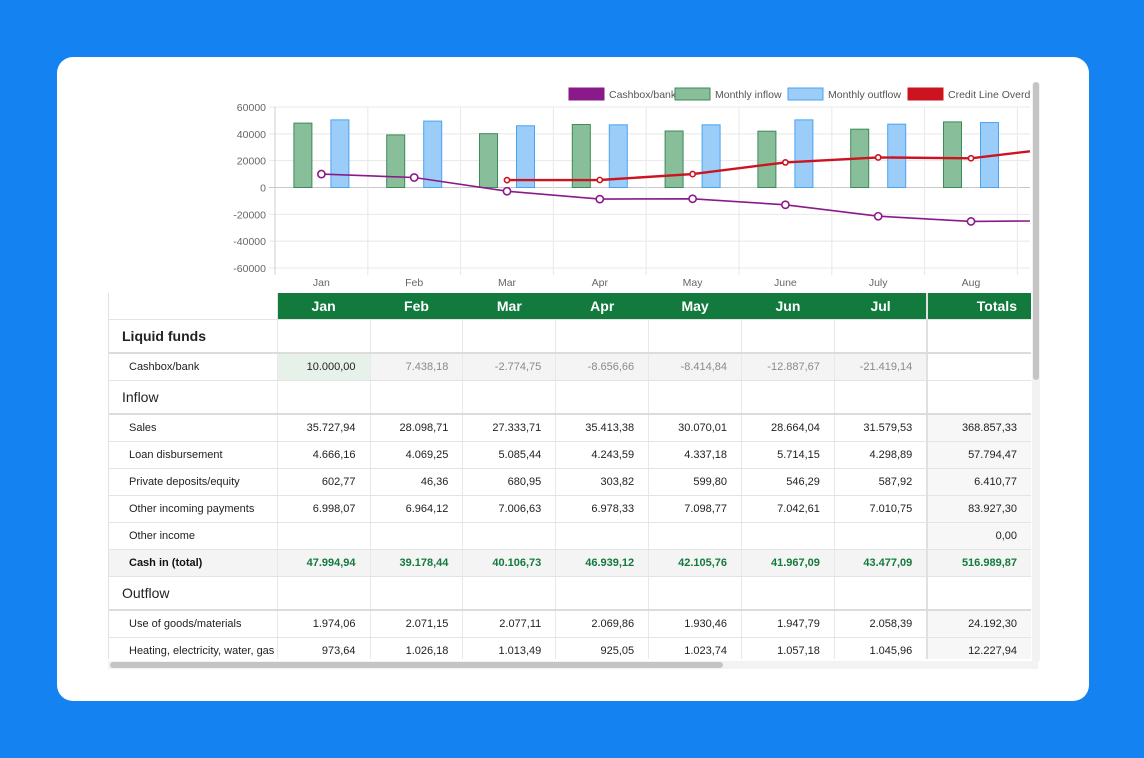  Describe the element at coordinates (251, 162) in the screenshot. I see `y-tick-label: 20000` at that location.